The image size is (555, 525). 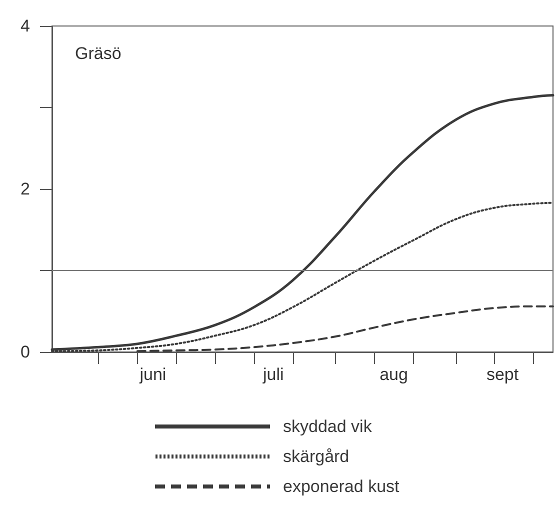 What do you see at coordinates (25, 189) in the screenshot?
I see `y-tick-label: 2` at bounding box center [25, 189].